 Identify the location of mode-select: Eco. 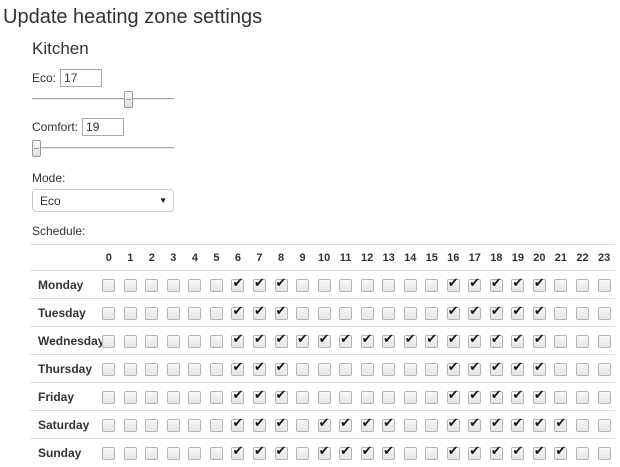
(103, 200).